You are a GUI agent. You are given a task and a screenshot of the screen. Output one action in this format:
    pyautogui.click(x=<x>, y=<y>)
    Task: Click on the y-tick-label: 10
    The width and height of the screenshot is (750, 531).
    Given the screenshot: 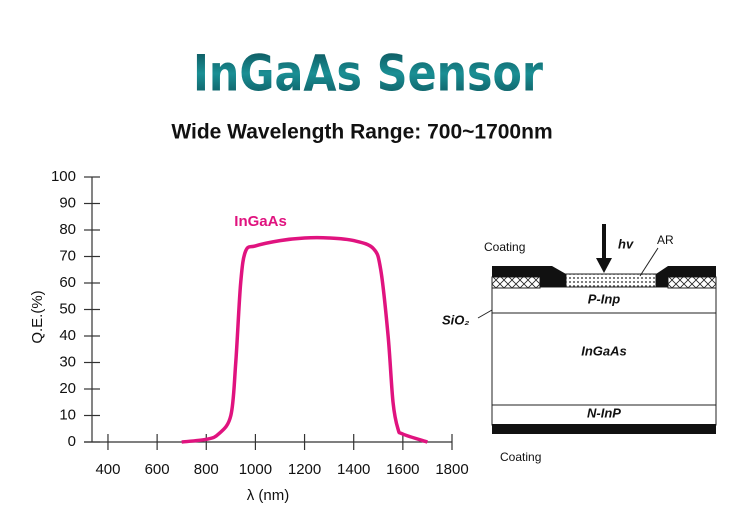 What is the action you would take?
    pyautogui.click(x=67, y=414)
    